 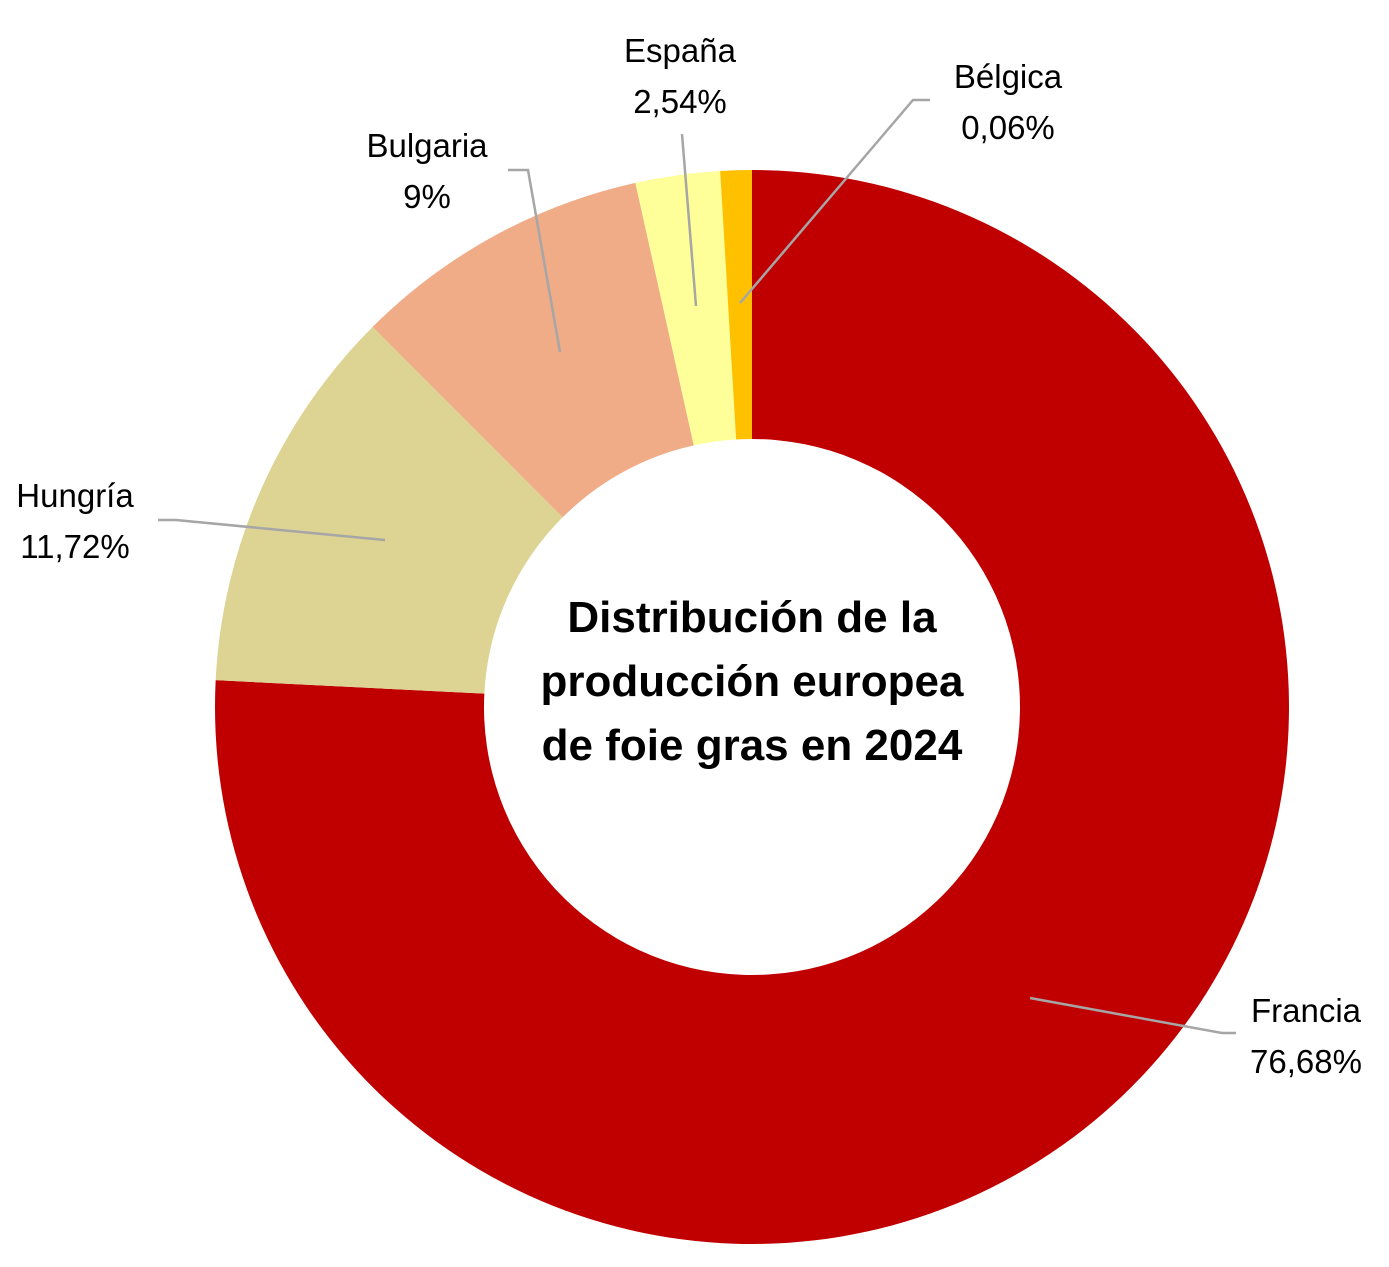 I want to click on slice-bulgaria, so click(x=533, y=350).